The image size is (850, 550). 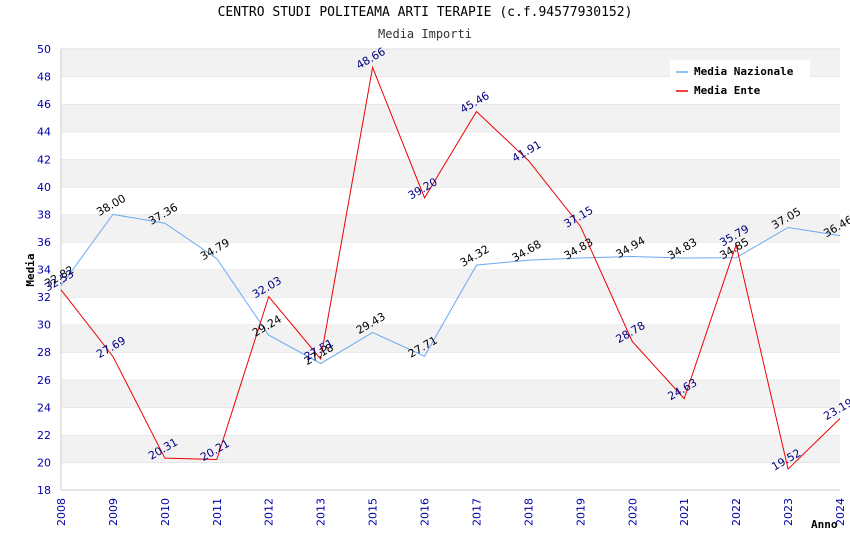 I want to click on y-tick-label: 46, so click(x=44, y=104).